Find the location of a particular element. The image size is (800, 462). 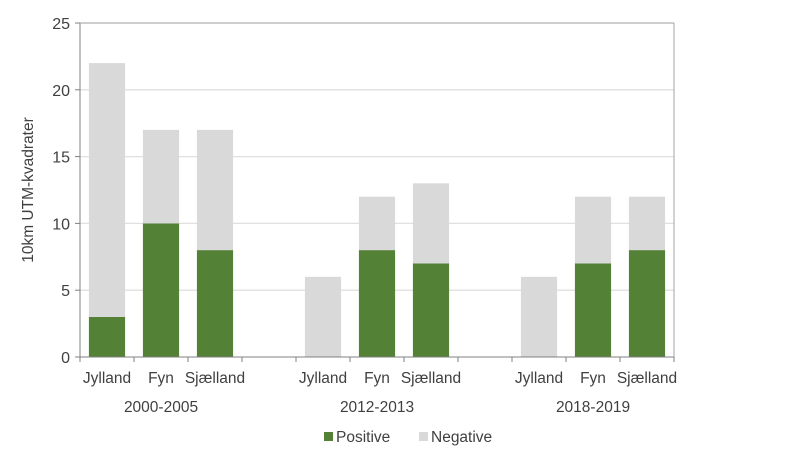

y-tick-label: 25 is located at coordinates (61, 24).